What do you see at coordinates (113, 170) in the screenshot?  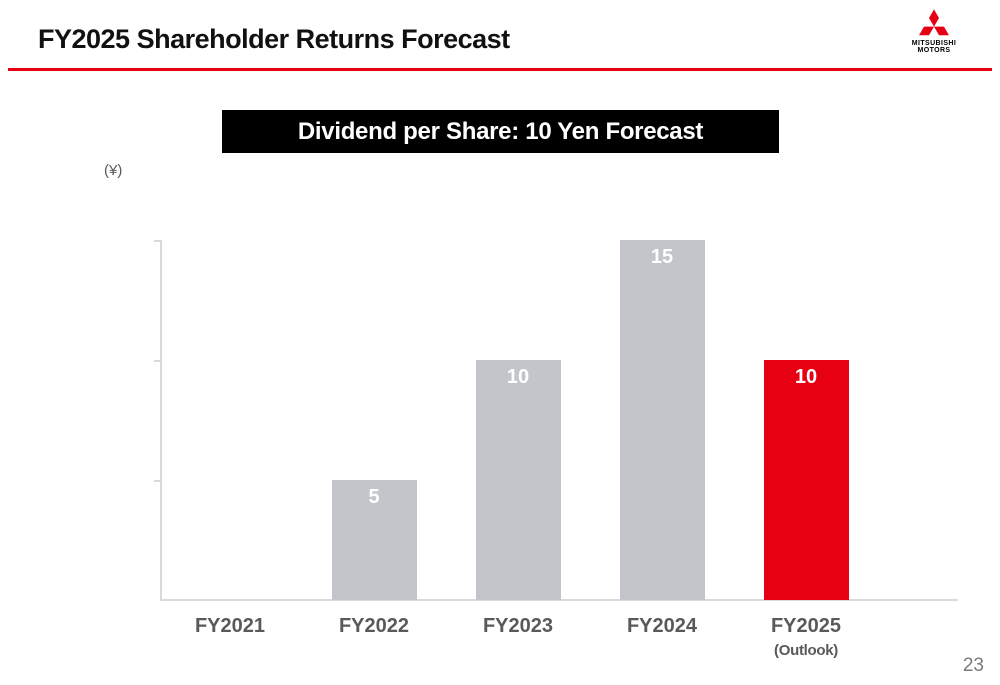 I see `axis-unit-label: (¥)` at bounding box center [113, 170].